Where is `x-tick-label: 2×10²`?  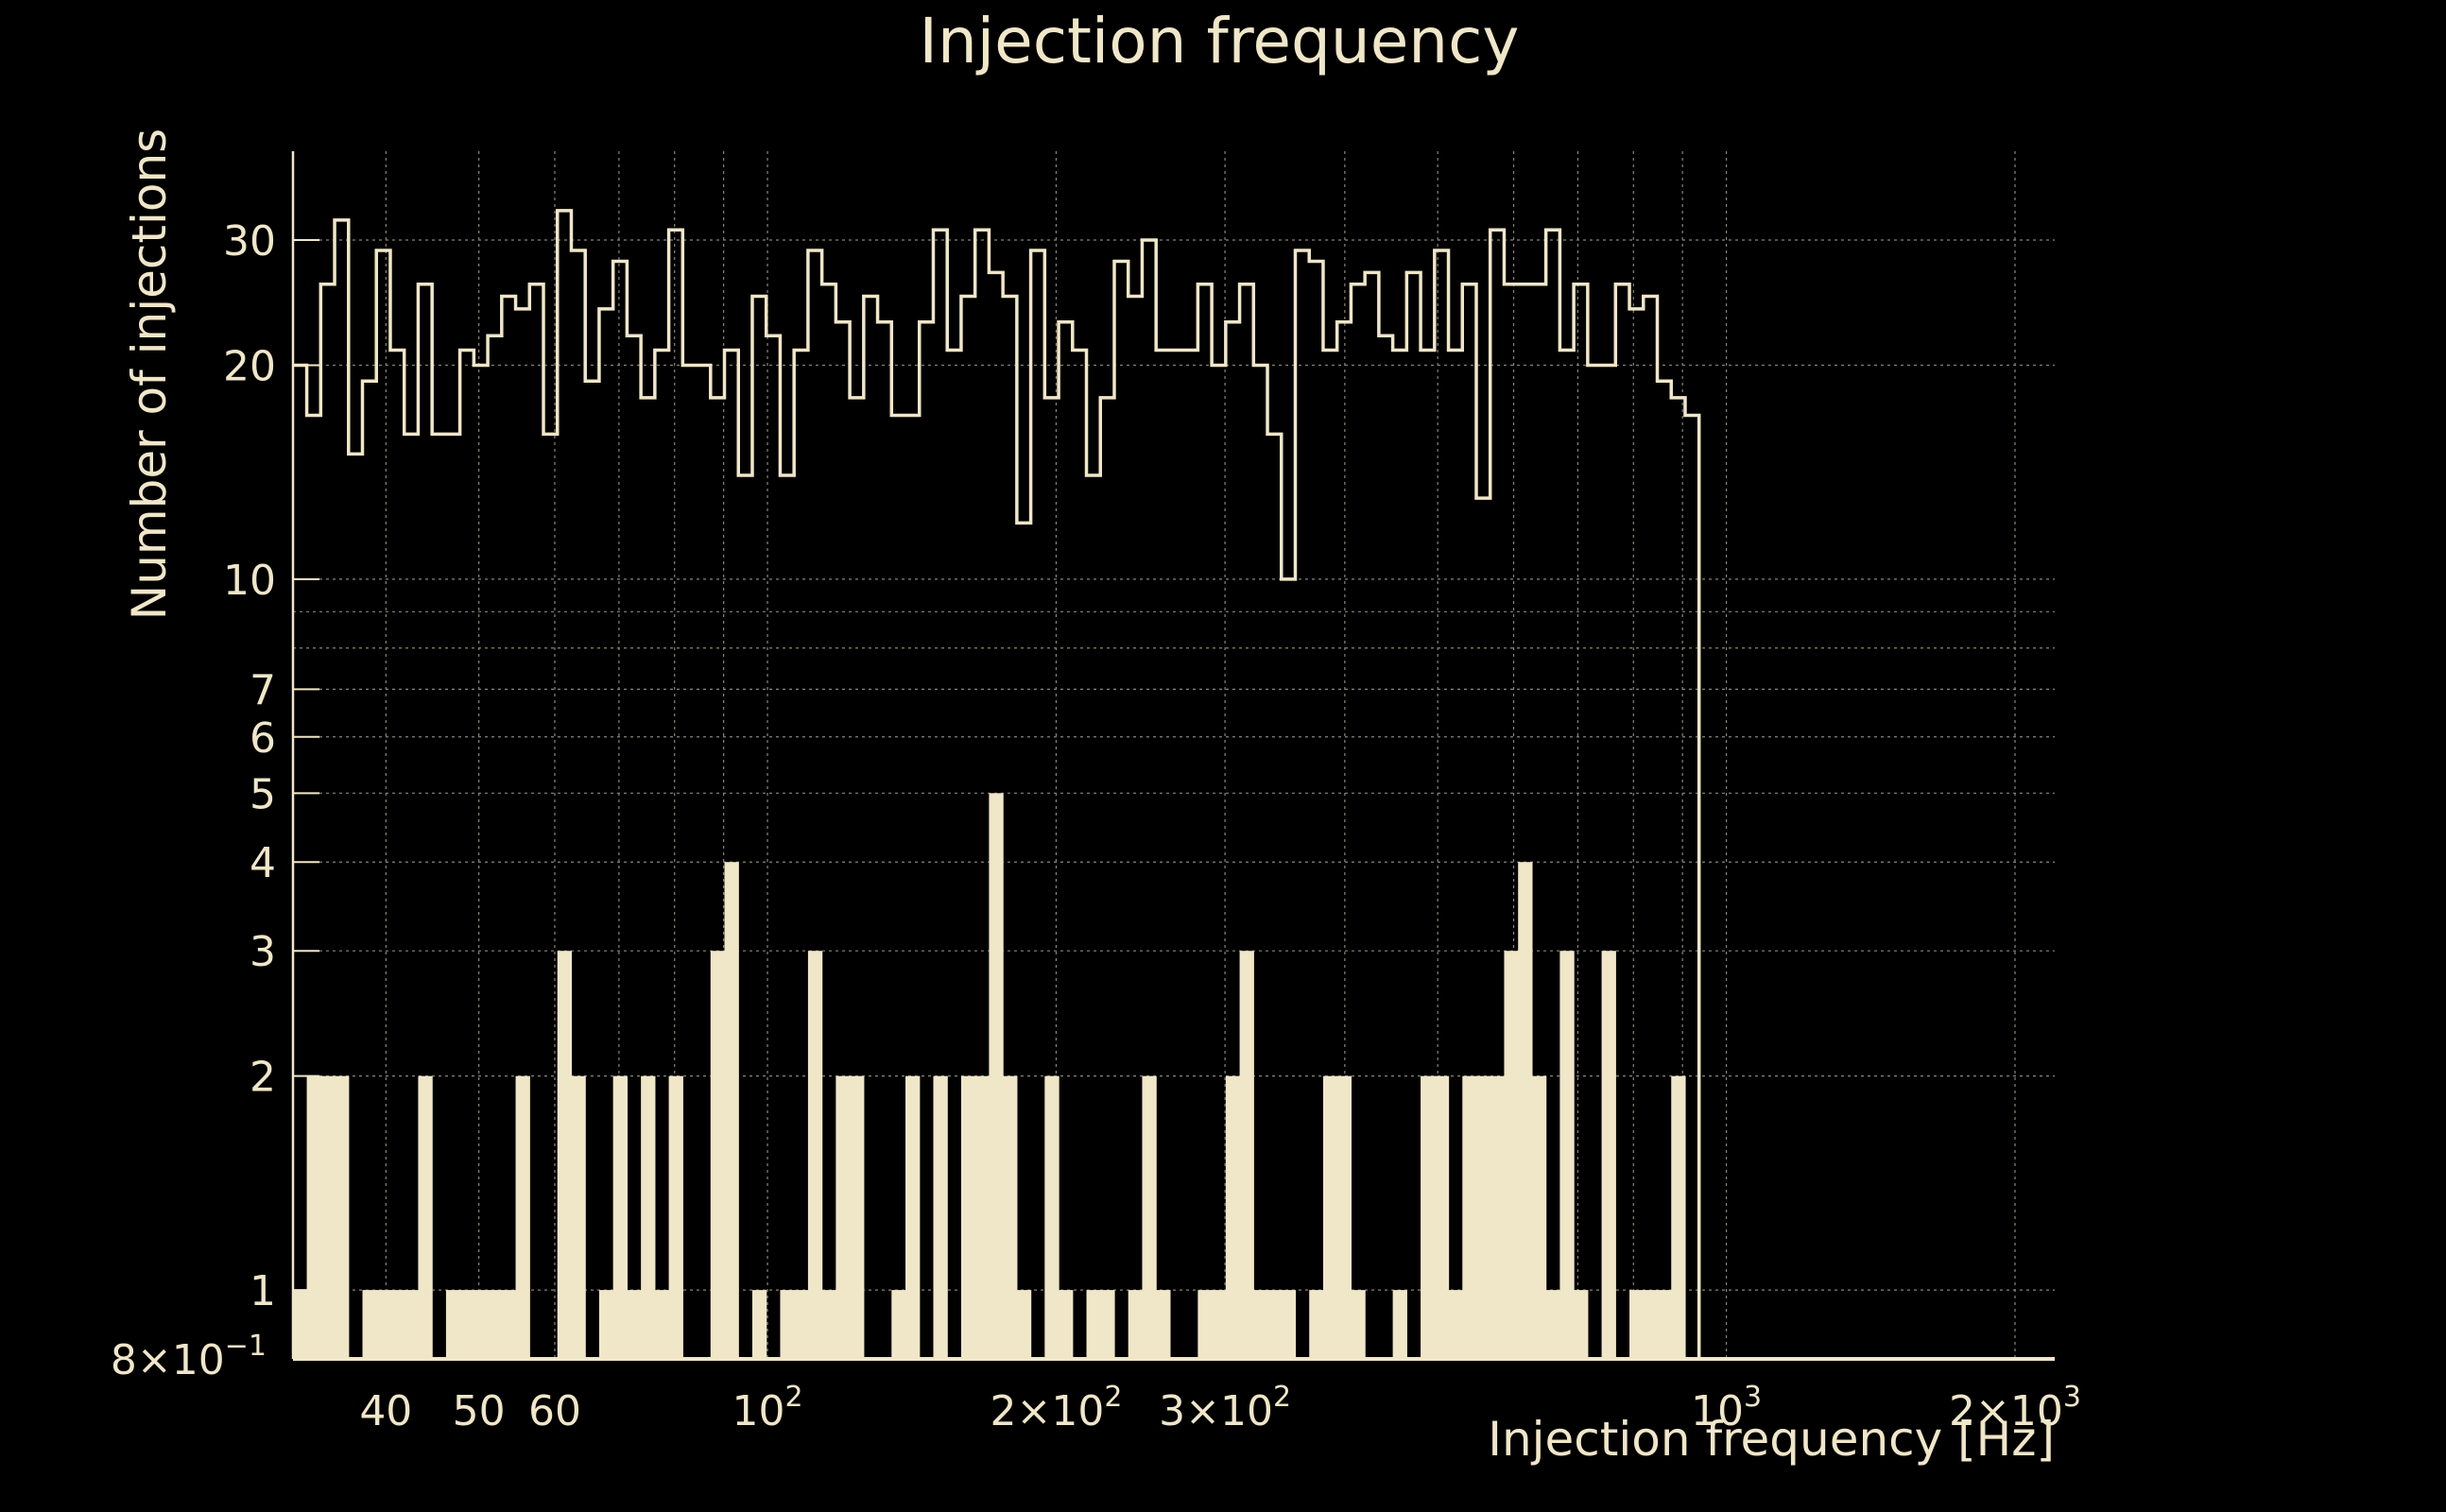
x-tick-label: 2×10² is located at coordinates (1056, 1408).